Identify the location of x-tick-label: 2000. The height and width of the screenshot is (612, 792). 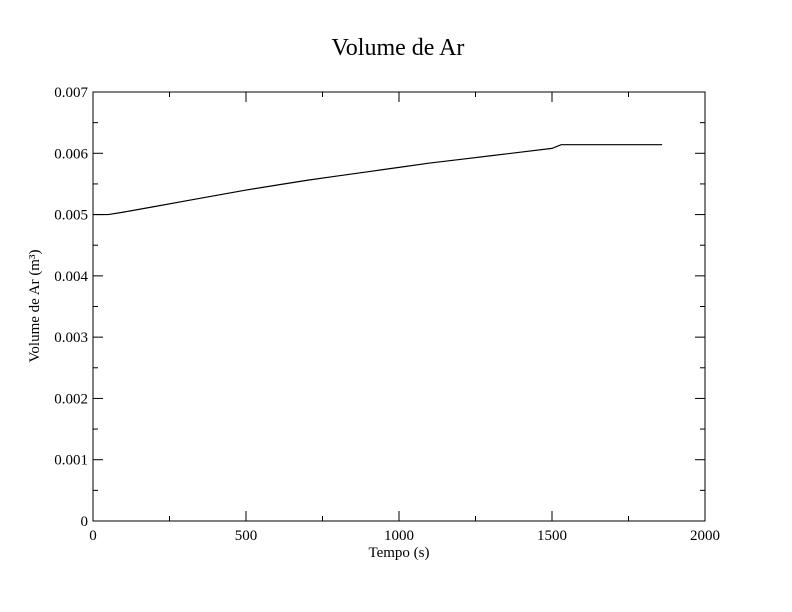
(705, 536).